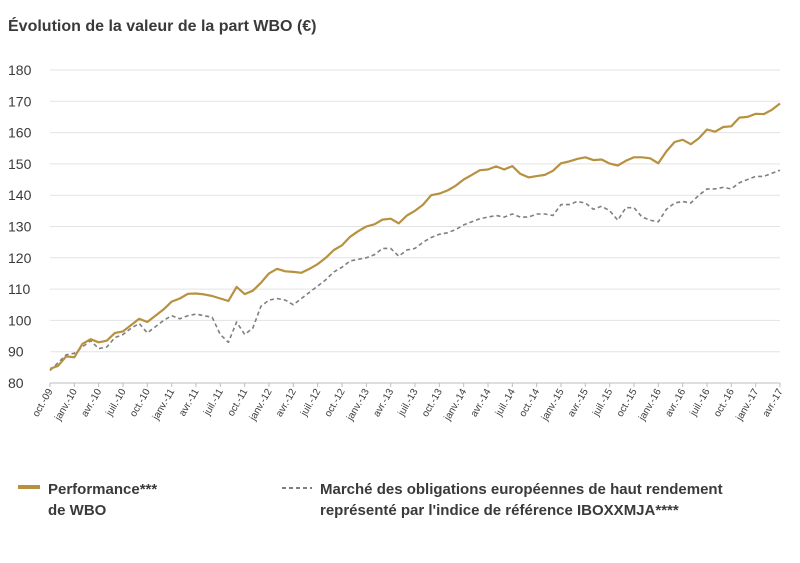 Image resolution: width=800 pixels, height=563 pixels. What do you see at coordinates (102, 500) in the screenshot?
I see `legend-item-wbo: Performance*** de WBO` at bounding box center [102, 500].